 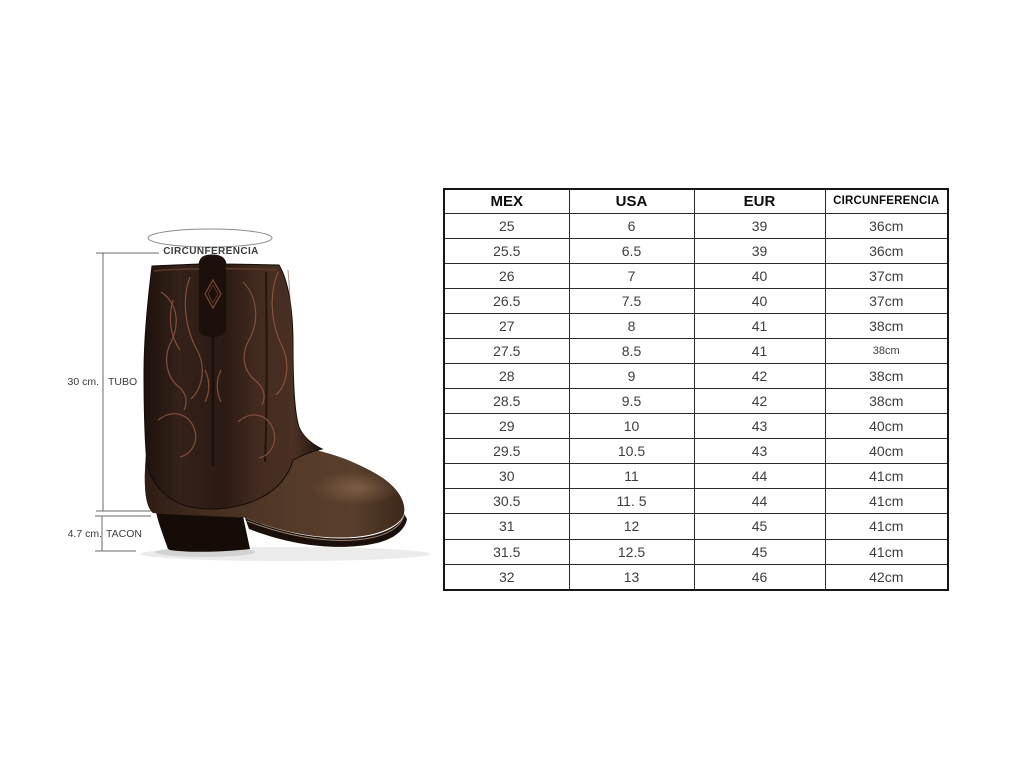 I want to click on table-row: 26.5 7.5 40 37cm, so click(x=696, y=300).